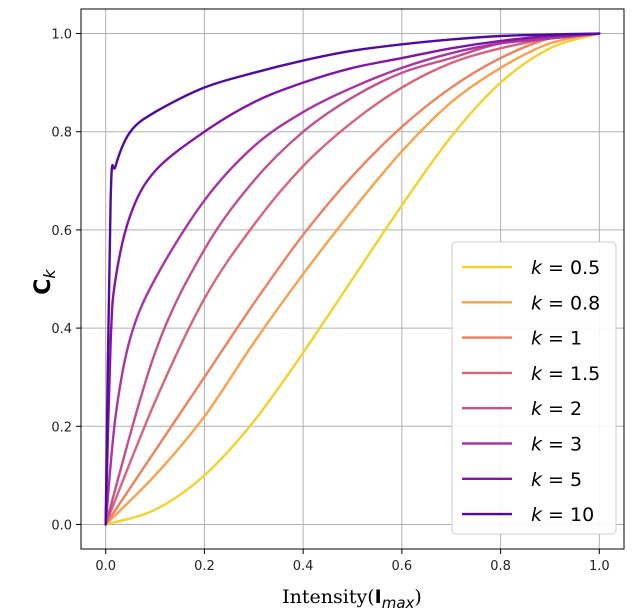 This screenshot has width=632, height=615. Describe the element at coordinates (61, 427) in the screenshot. I see `y-tick-label: 0.2` at that location.